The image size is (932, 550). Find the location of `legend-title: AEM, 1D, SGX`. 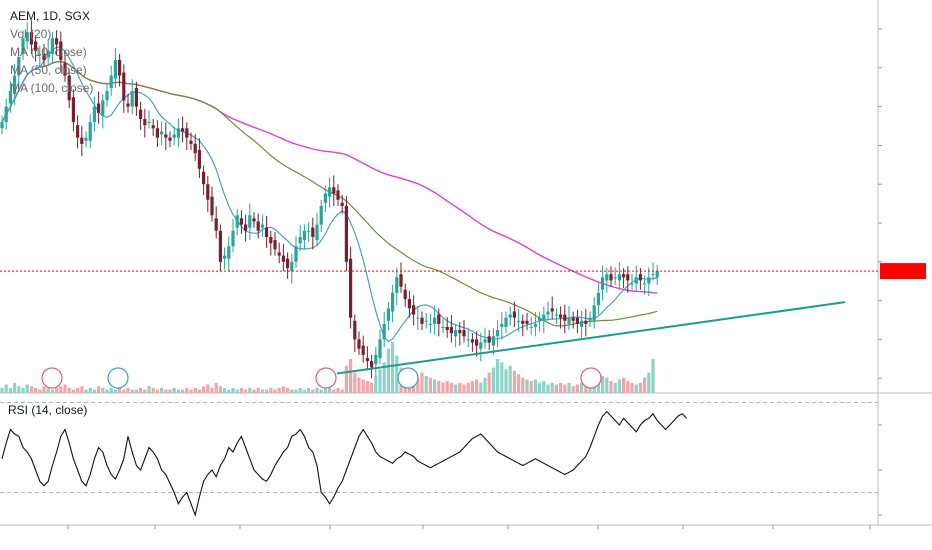

legend-title: AEM, 1D, SGX is located at coordinates (50, 16).